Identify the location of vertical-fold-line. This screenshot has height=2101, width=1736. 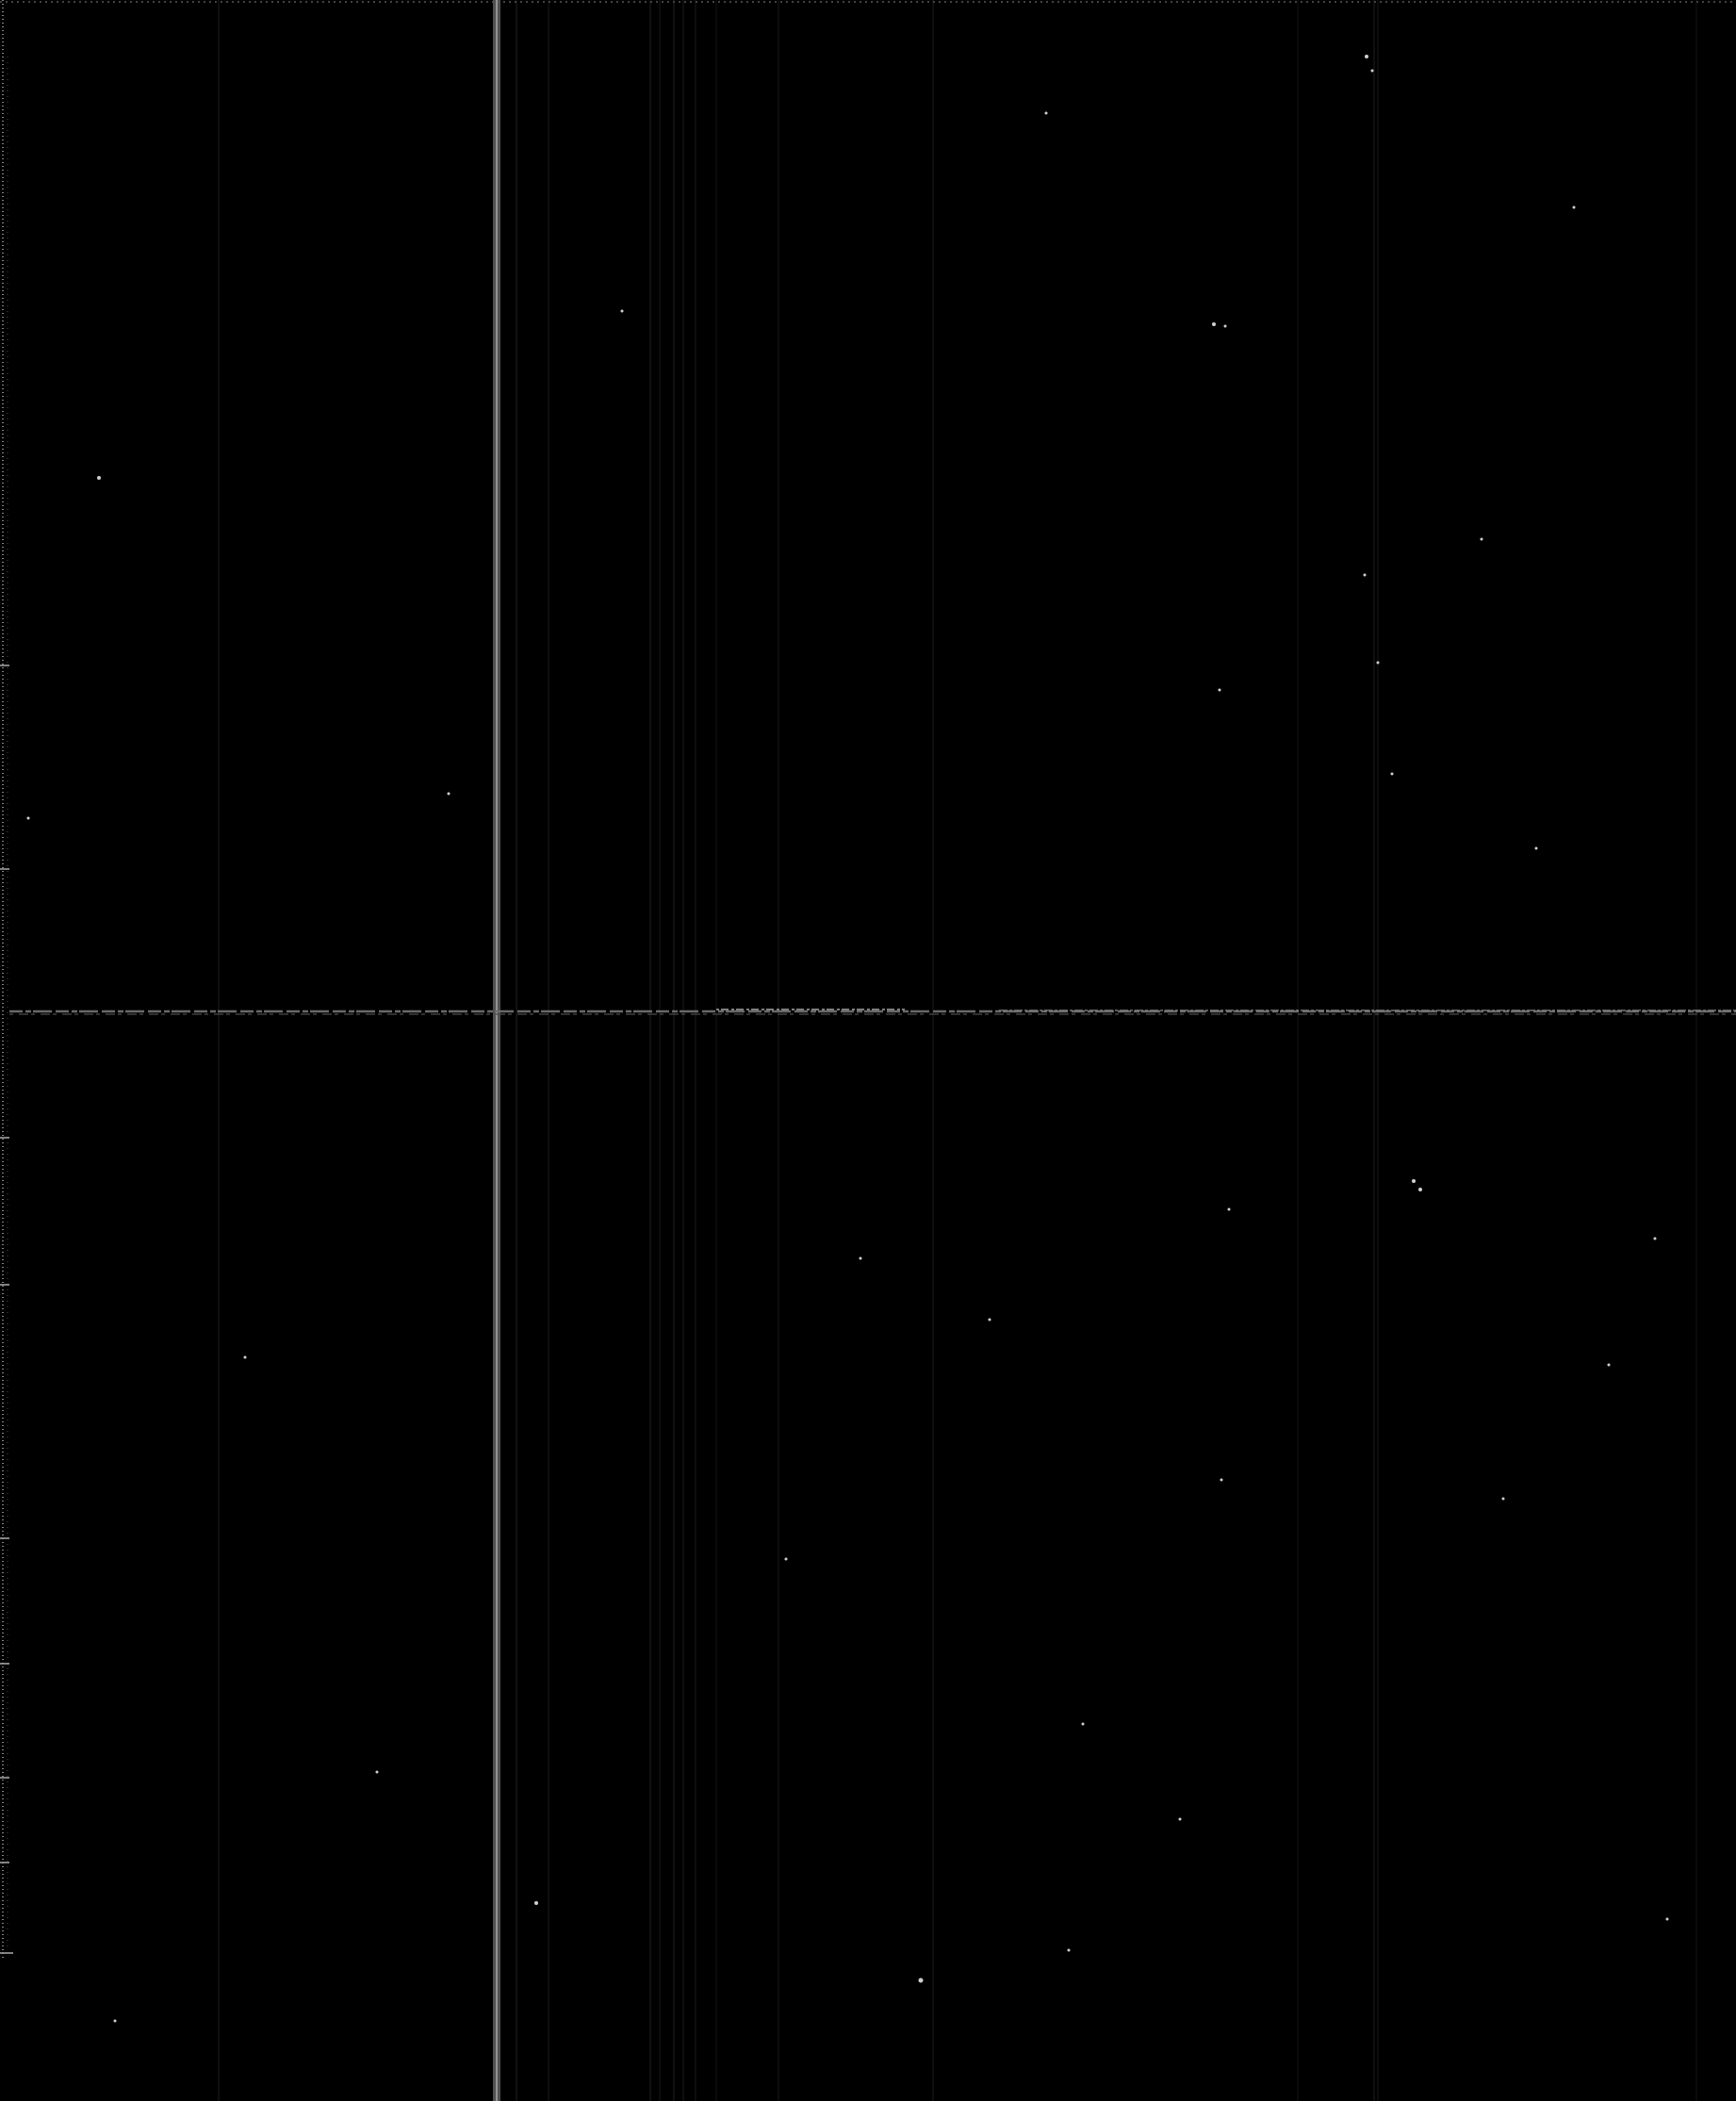
(496, 1050).